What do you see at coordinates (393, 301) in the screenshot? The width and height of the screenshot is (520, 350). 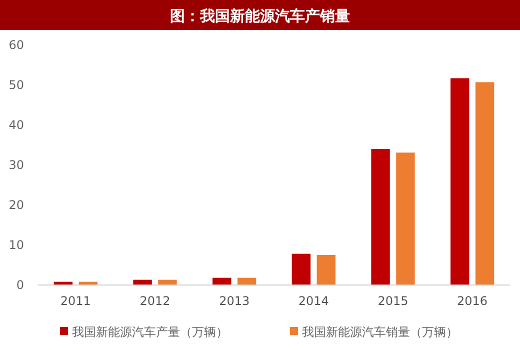 I see `x-tick-label: 2015` at bounding box center [393, 301].